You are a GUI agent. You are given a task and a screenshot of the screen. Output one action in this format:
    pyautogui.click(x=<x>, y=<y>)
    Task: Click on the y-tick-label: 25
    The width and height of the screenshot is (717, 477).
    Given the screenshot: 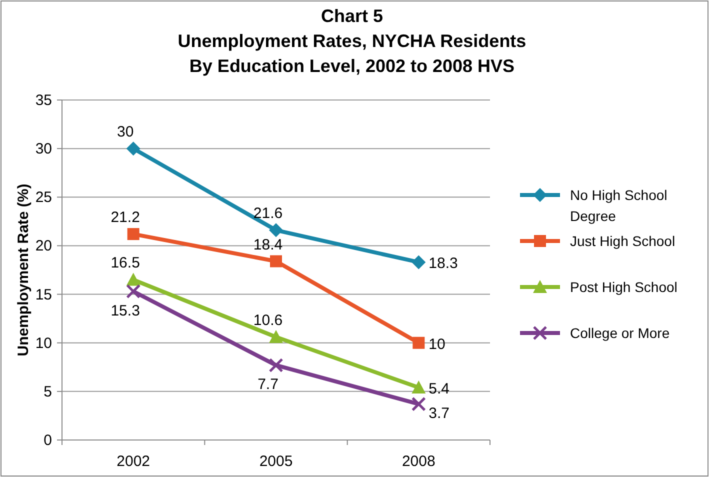 What is the action you would take?
    pyautogui.click(x=43, y=197)
    